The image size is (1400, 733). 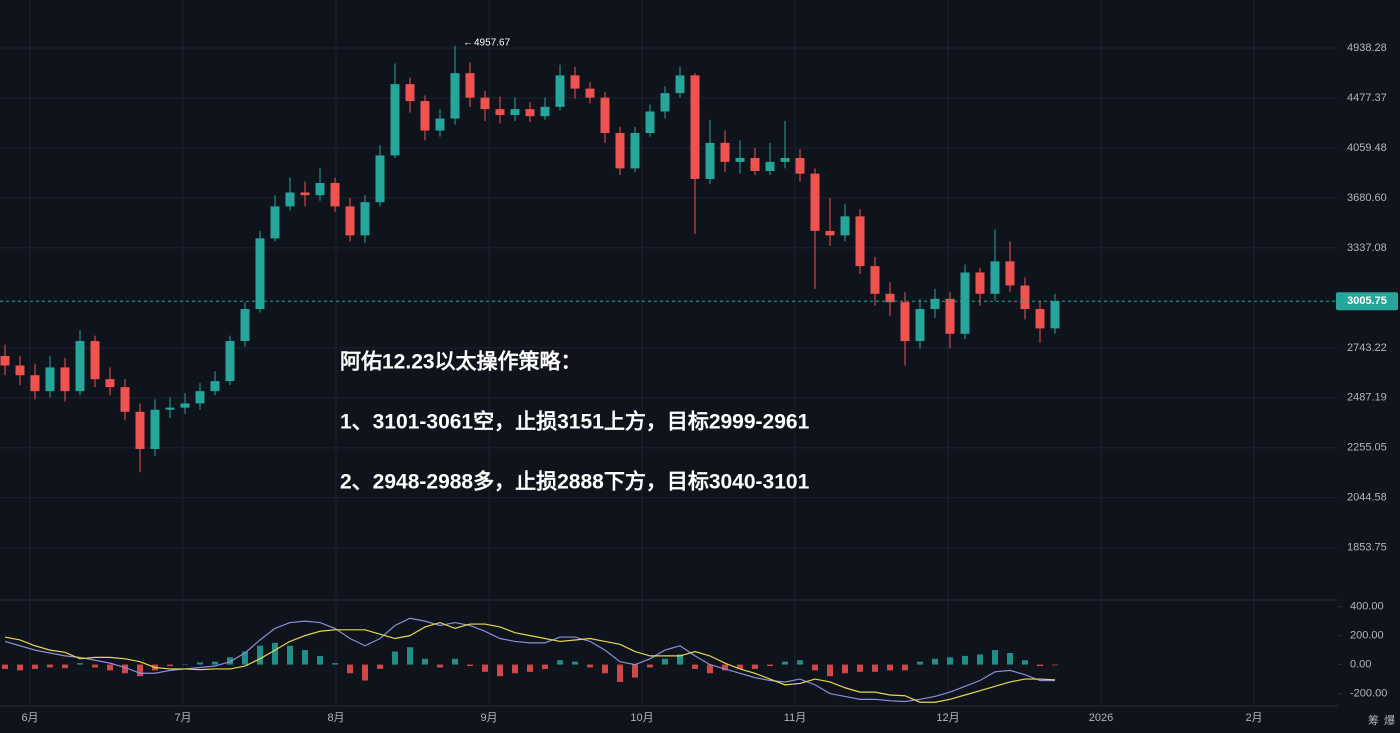 I want to click on x-tick-label: 8月, so click(x=335, y=718).